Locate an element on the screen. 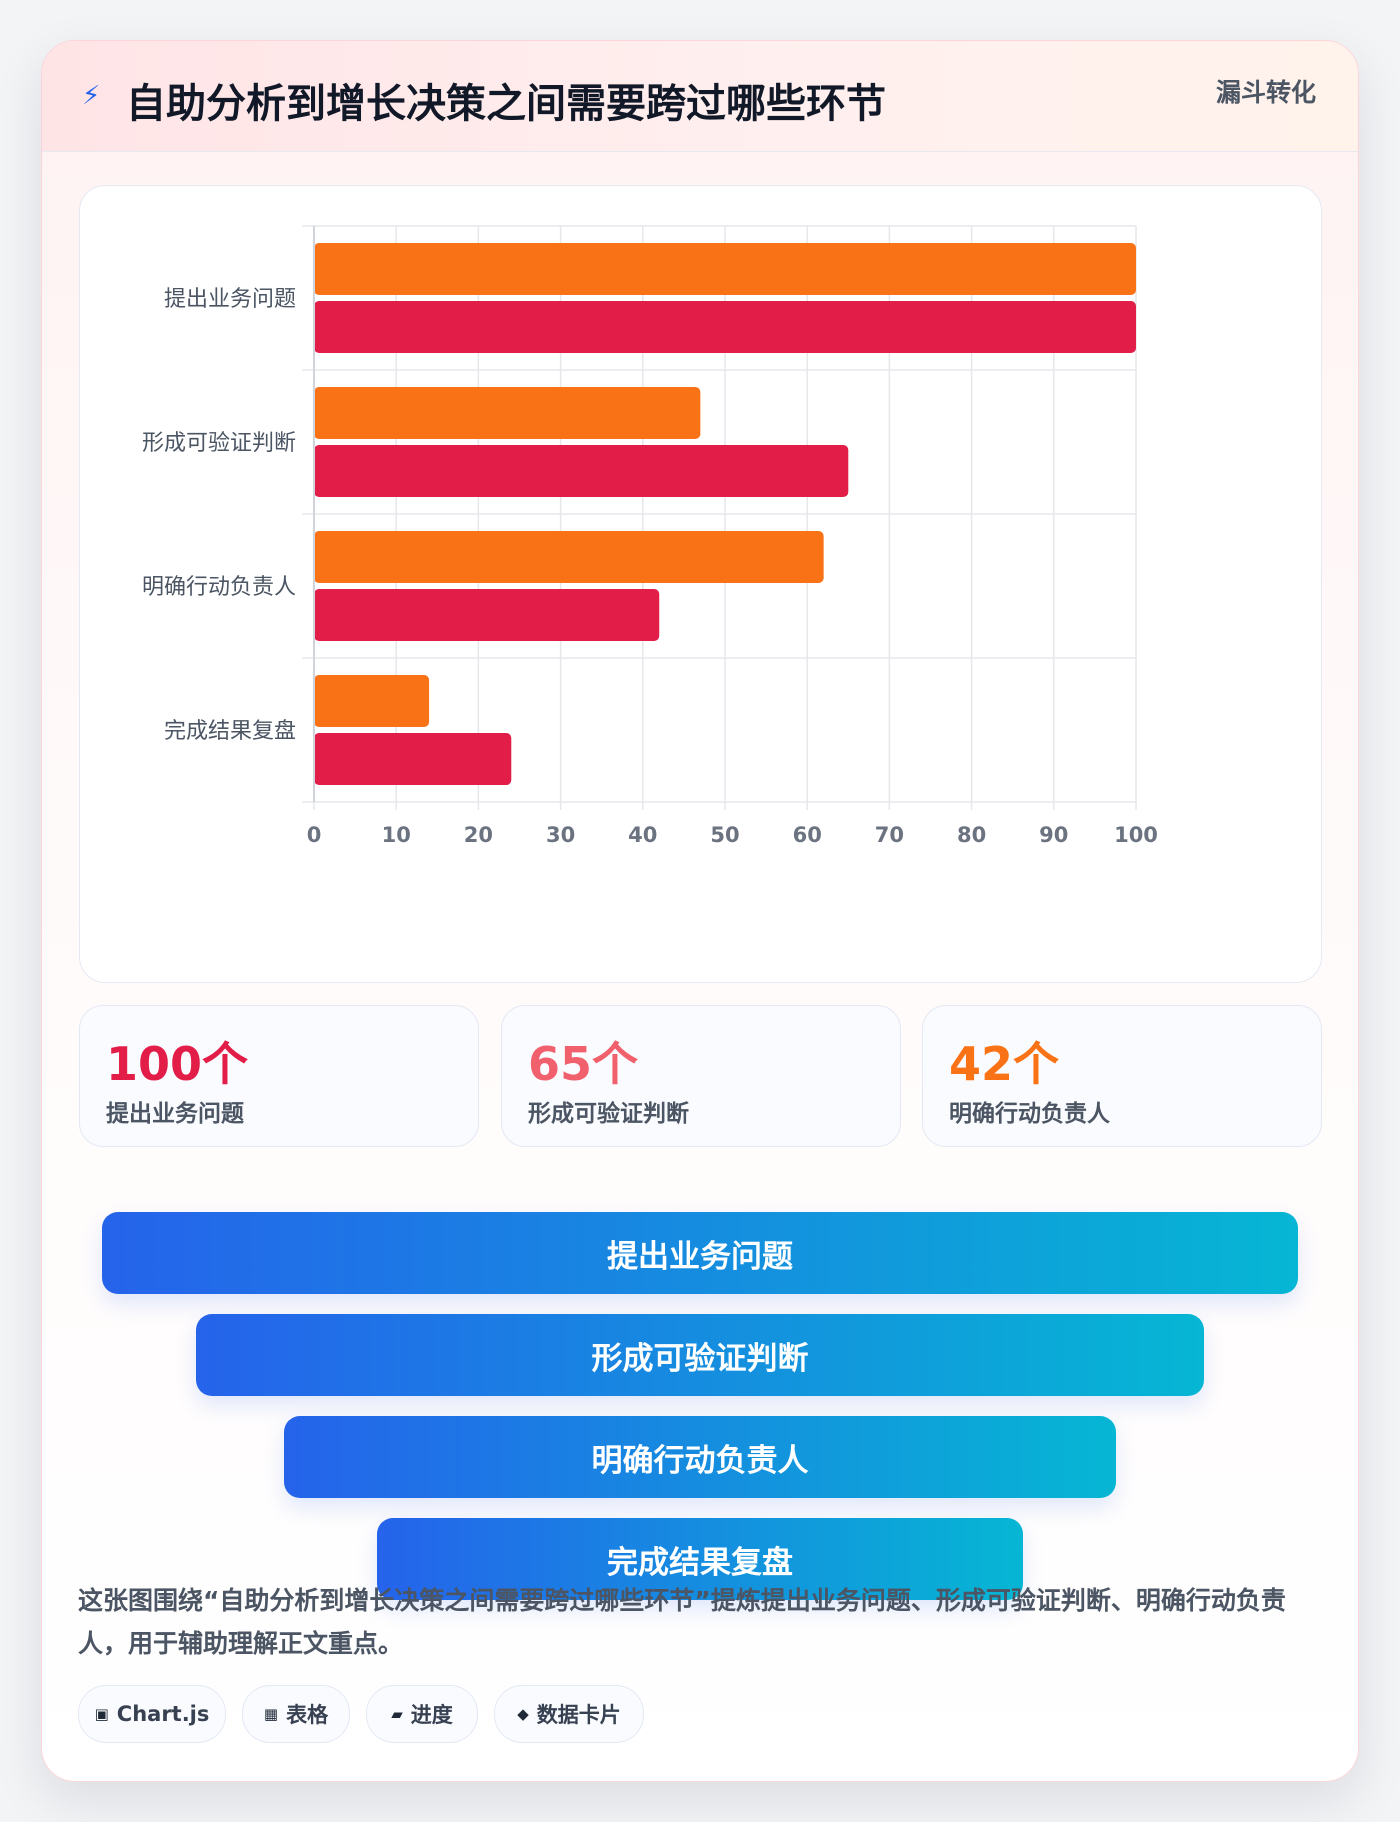  chip-label: 表格 is located at coordinates (307, 1715).